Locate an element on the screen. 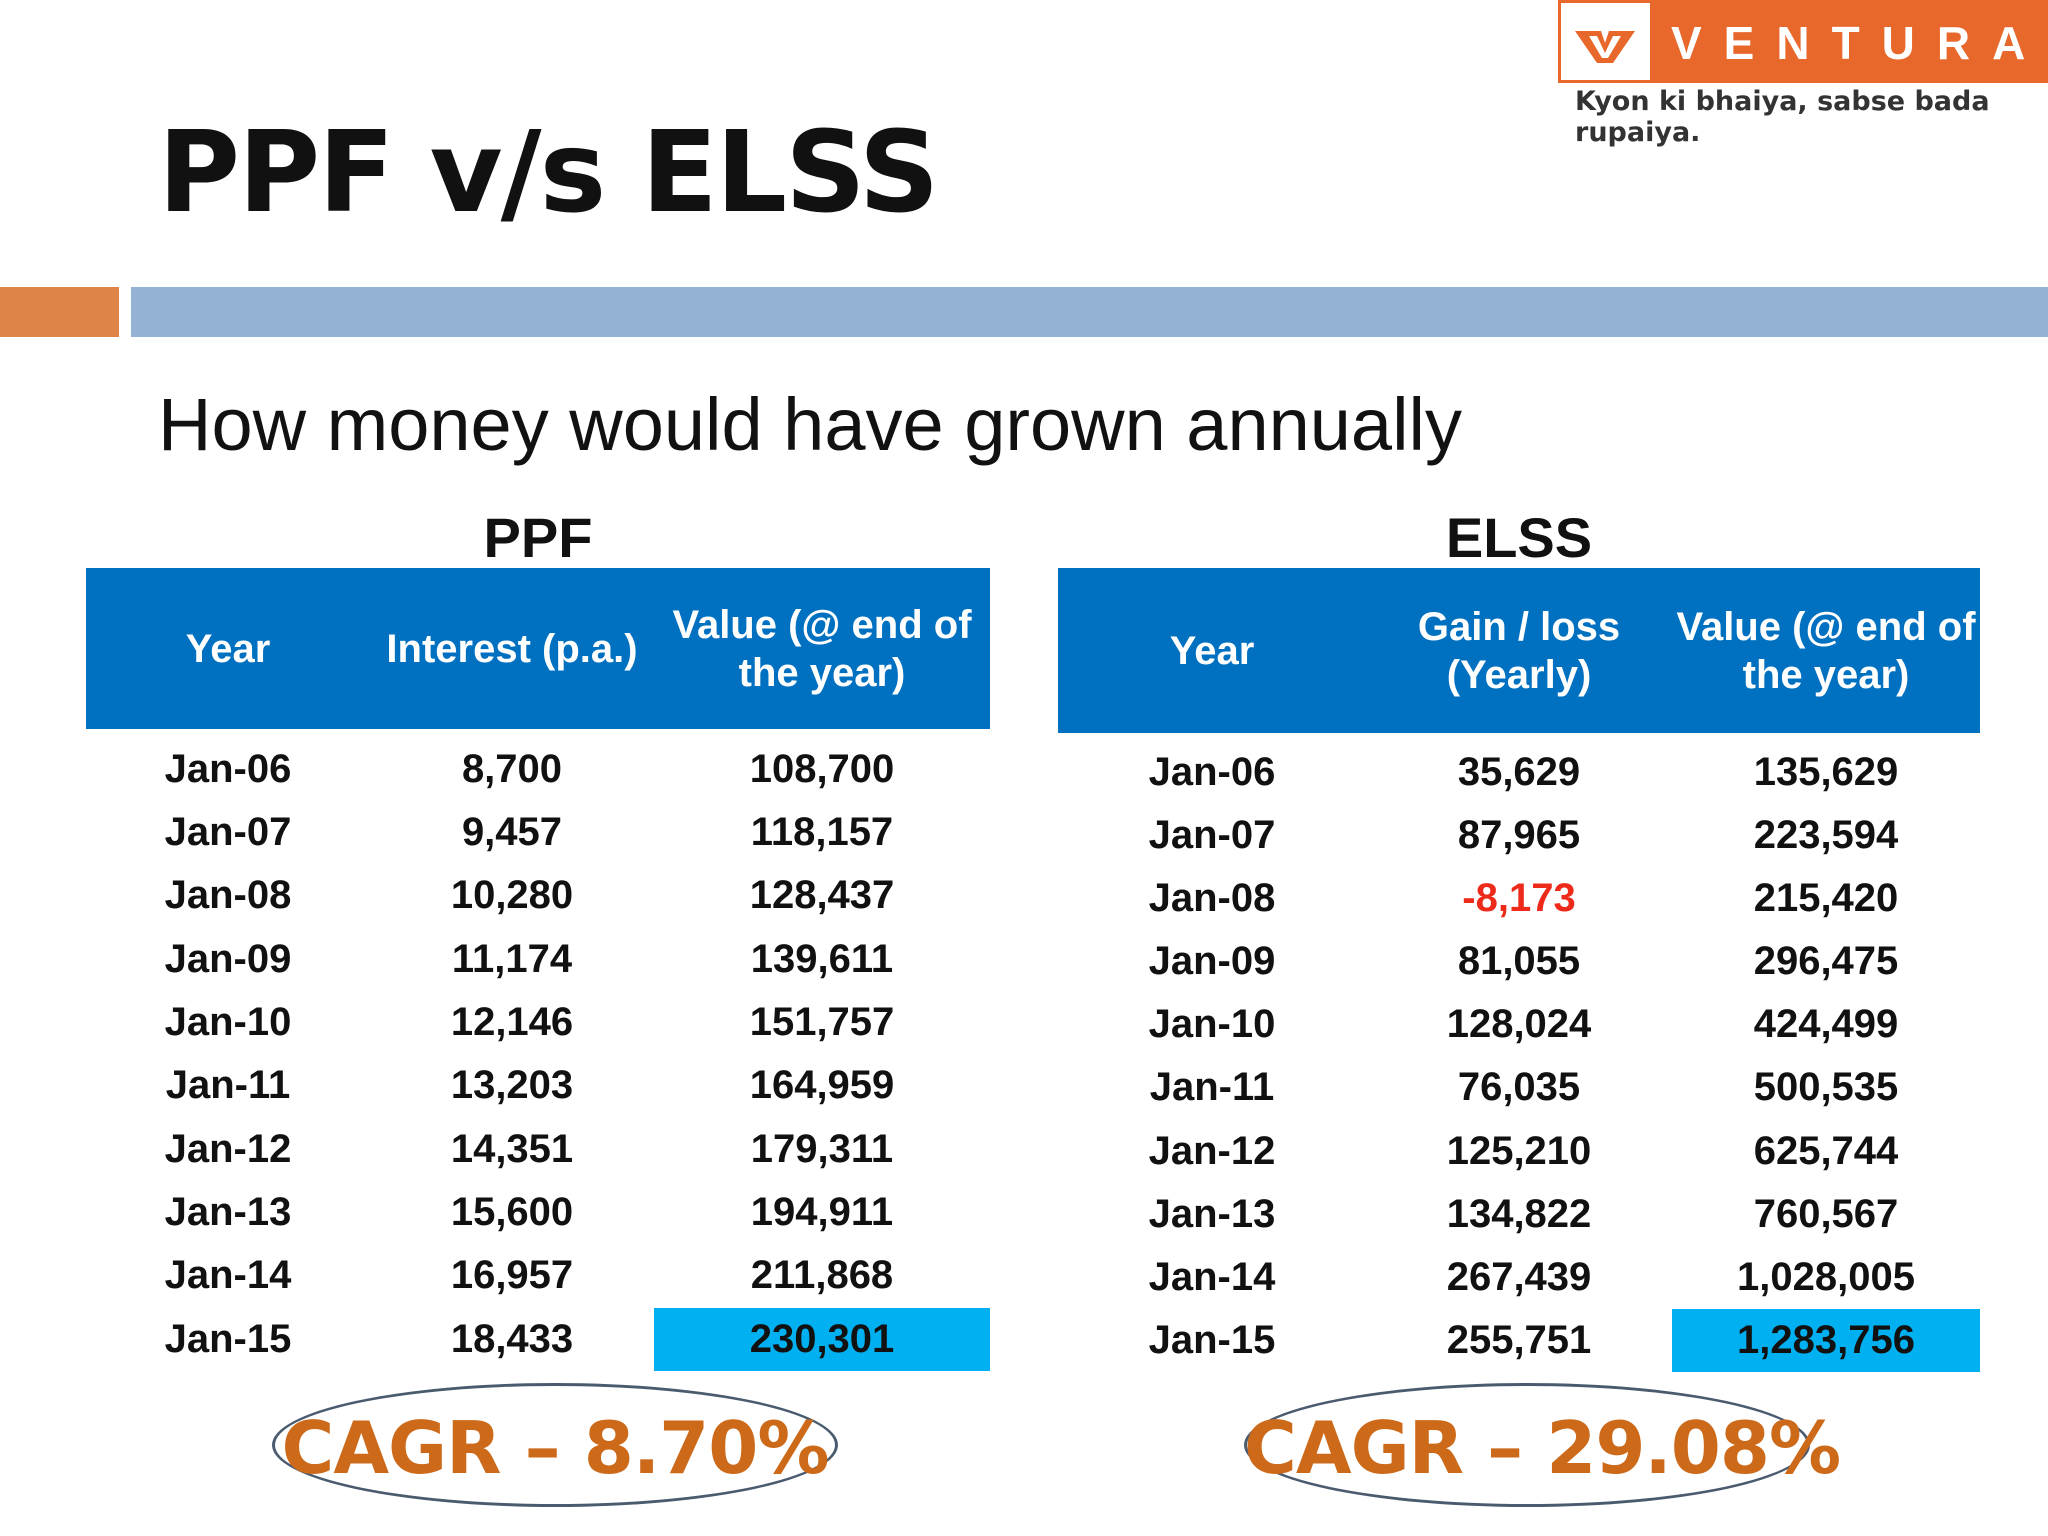  value-cell: 128,437 is located at coordinates (822, 895).